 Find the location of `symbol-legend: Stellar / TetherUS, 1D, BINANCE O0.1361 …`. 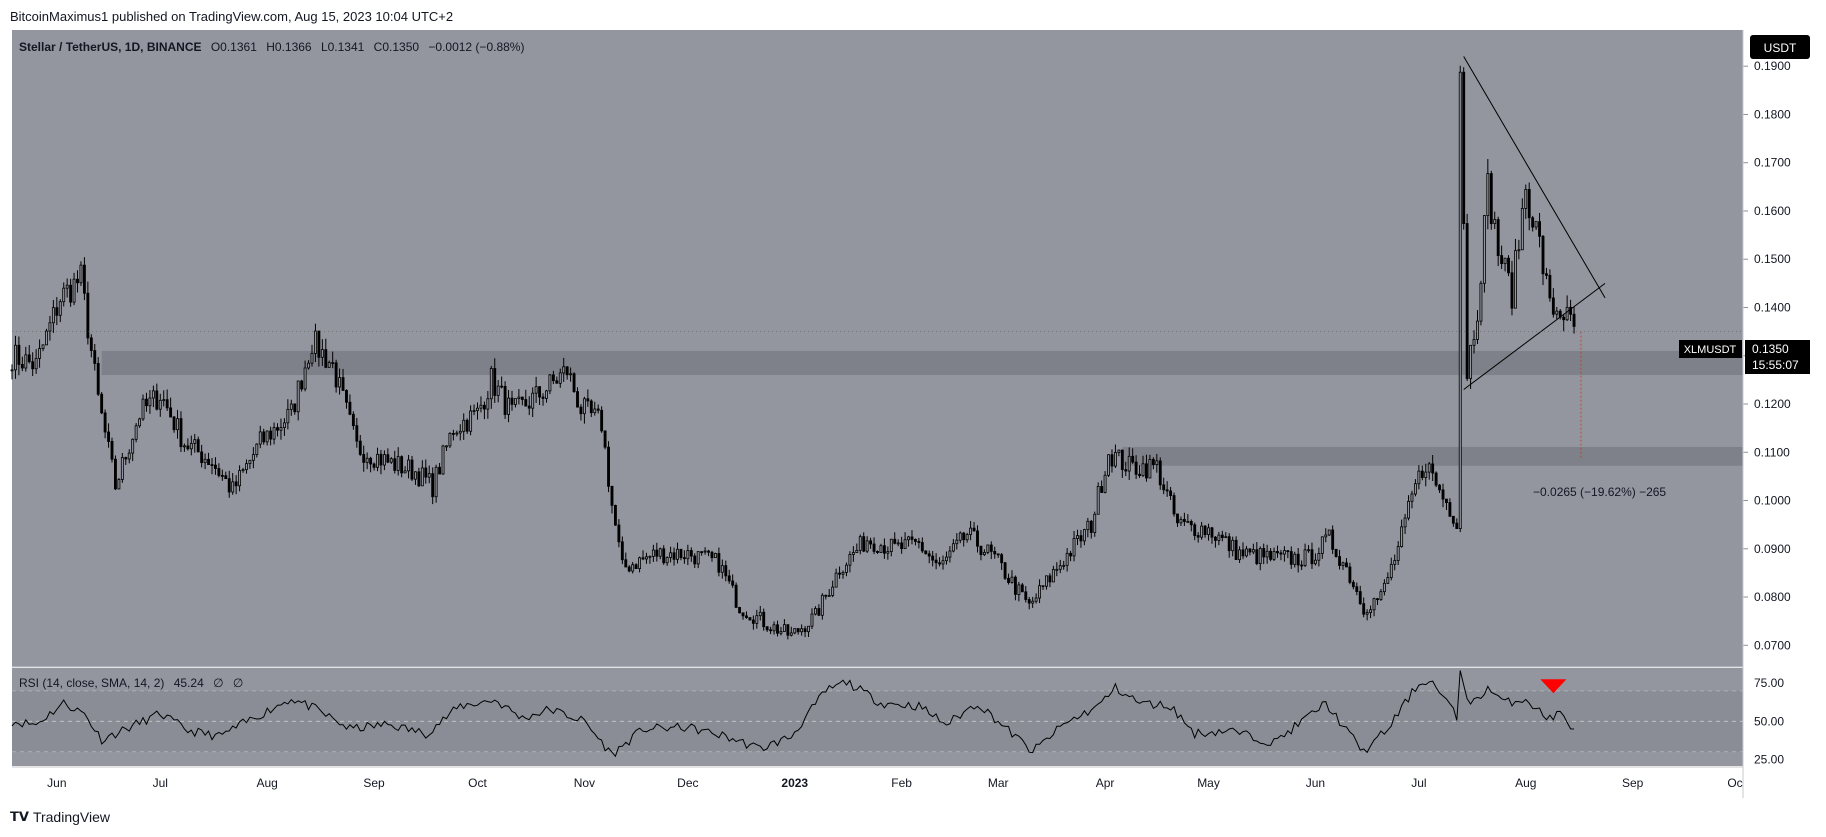

symbol-legend: Stellar / TetherUS, 1D, BINANCE O0.1361 … is located at coordinates (271, 47).